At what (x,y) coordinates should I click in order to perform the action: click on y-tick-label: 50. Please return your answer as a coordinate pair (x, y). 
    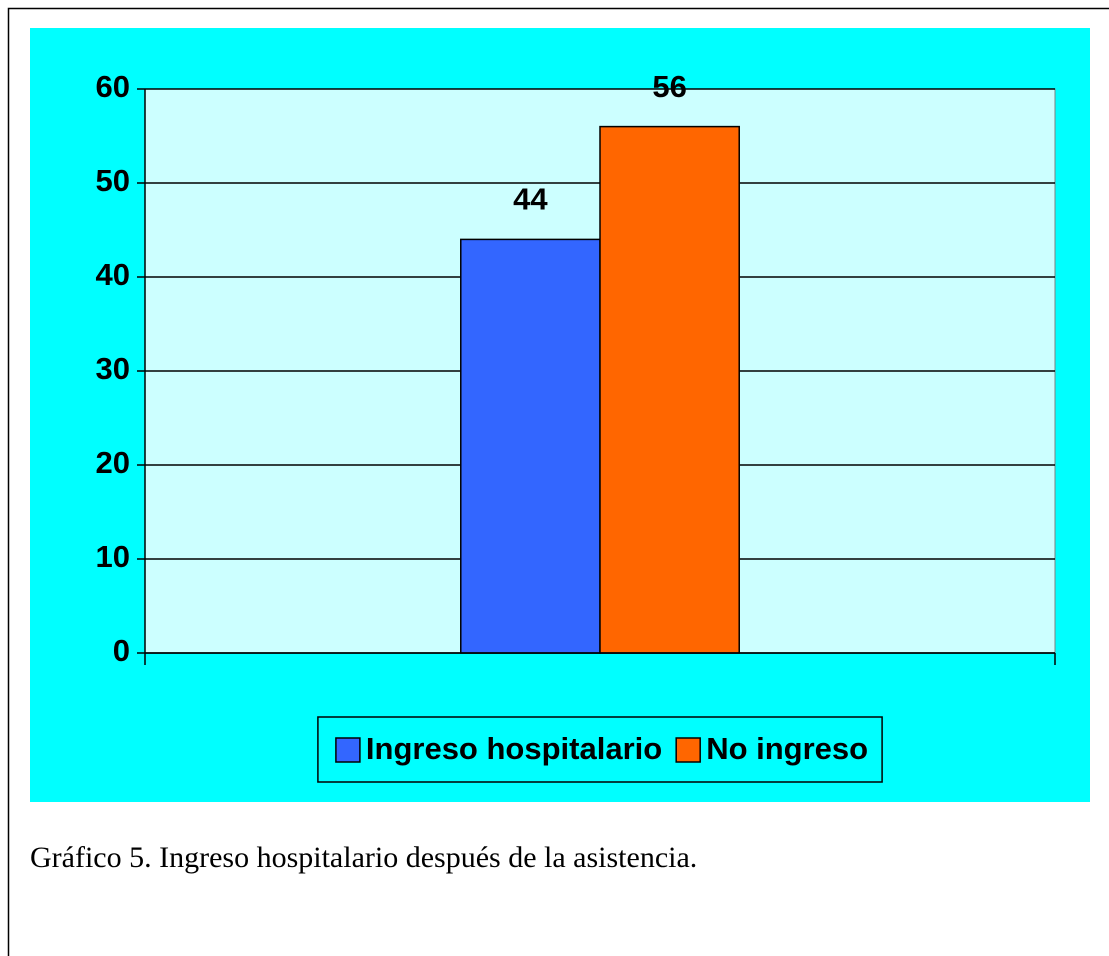
    Looking at the image, I should click on (113, 180).